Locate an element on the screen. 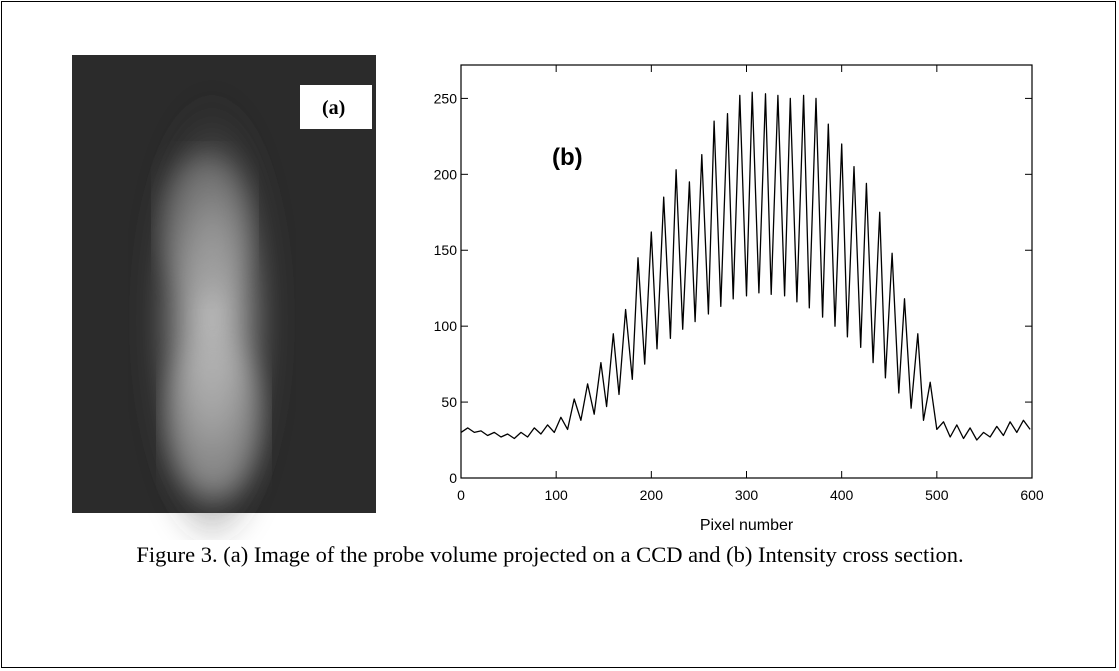 This screenshot has height=671, width=1119. y-tick-label: 200 is located at coordinates (446, 174).